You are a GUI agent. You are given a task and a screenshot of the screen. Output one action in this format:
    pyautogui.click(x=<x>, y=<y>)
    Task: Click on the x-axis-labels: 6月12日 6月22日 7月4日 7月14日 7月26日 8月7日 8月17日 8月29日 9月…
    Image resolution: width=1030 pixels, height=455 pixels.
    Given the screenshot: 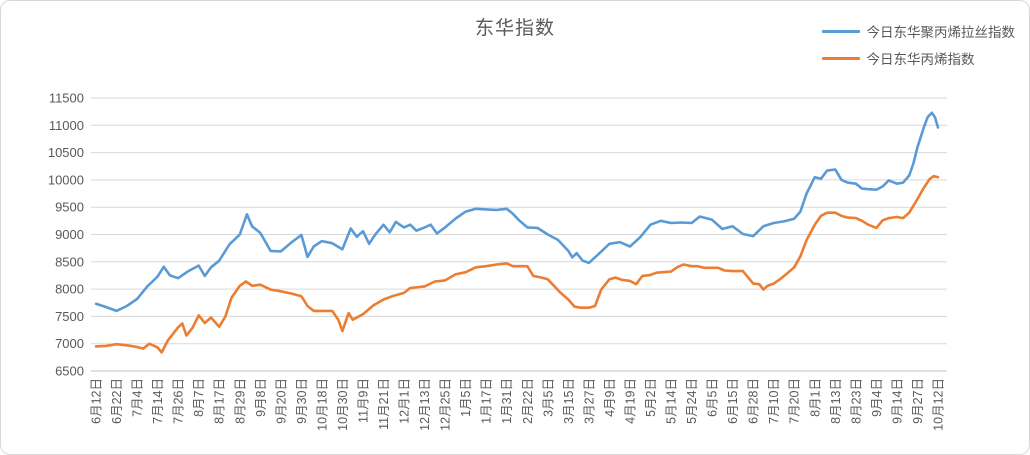 What is the action you would take?
    pyautogui.click(x=518, y=404)
    